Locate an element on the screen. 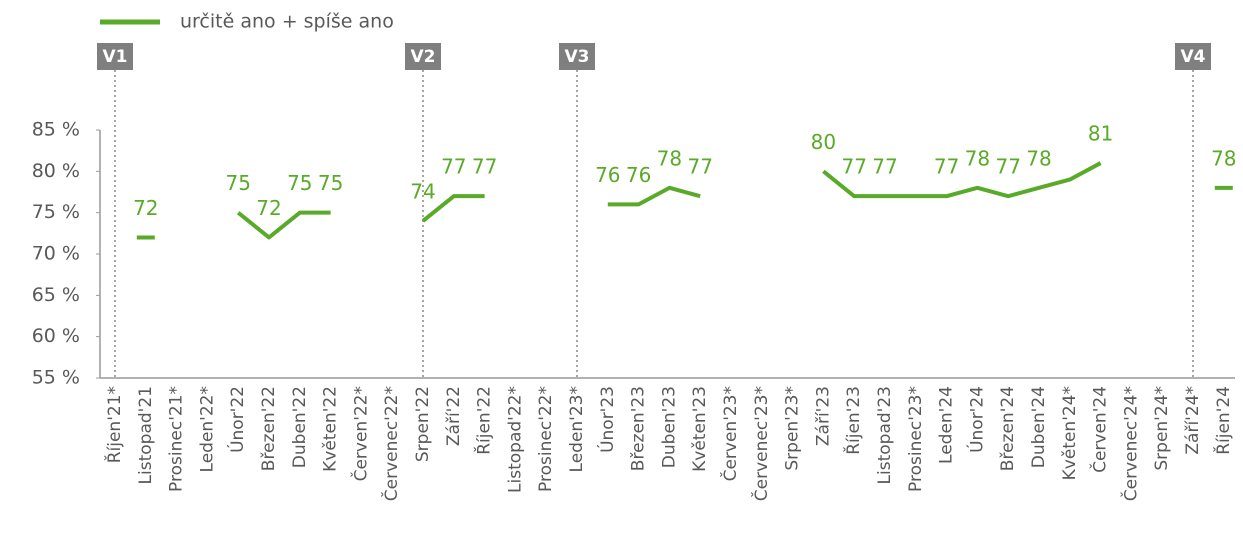 The width and height of the screenshot is (1243, 555). x-tick-label: Leden'23* is located at coordinates (577, 429).